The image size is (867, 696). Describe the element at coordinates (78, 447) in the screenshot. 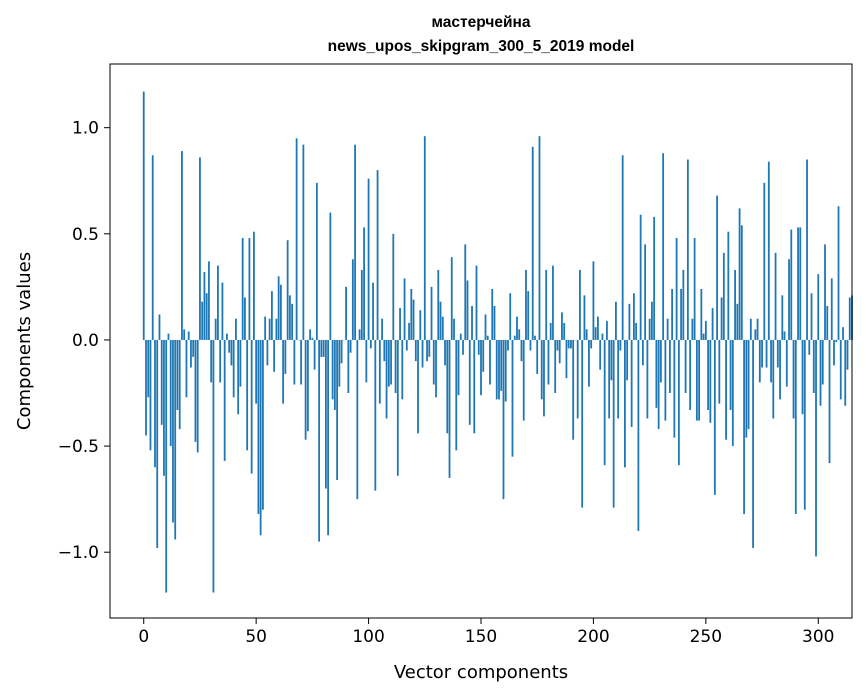

I see `y-tick-label-1: −0.5` at that location.